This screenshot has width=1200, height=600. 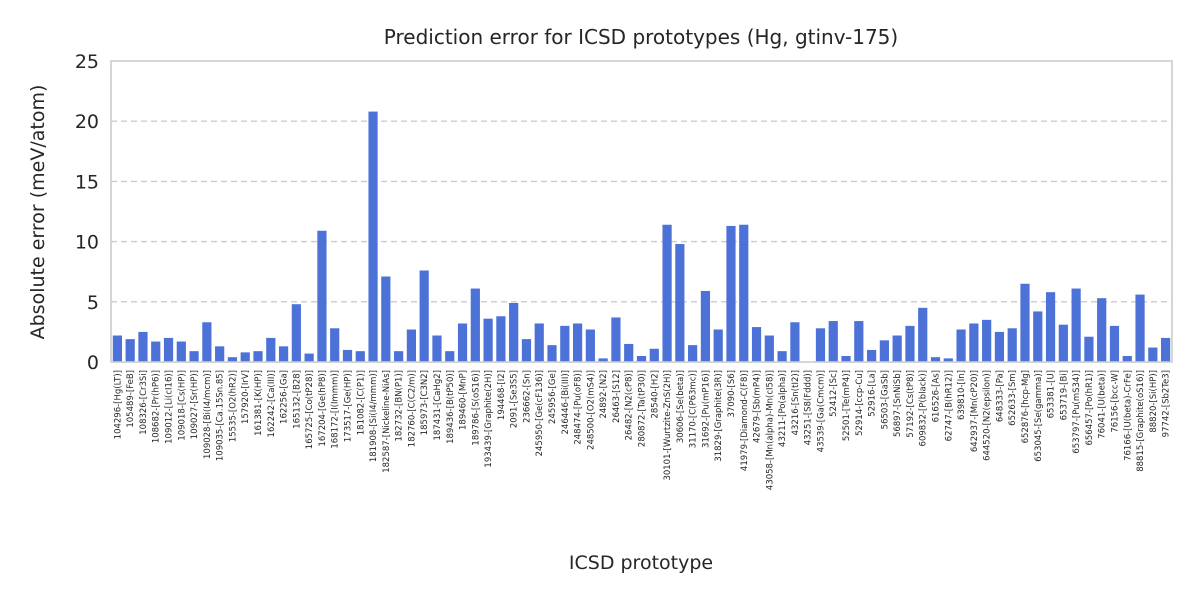 What do you see at coordinates (1000, 396) in the screenshot?
I see `x-tick-label: 648333-[Pa]` at bounding box center [1000, 396].